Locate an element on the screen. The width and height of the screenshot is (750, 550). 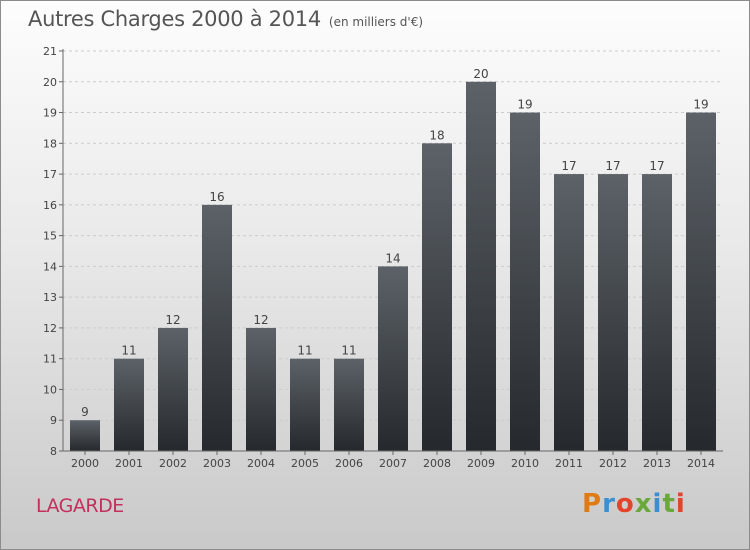
y-tick-label: 18 is located at coordinates (50, 143).